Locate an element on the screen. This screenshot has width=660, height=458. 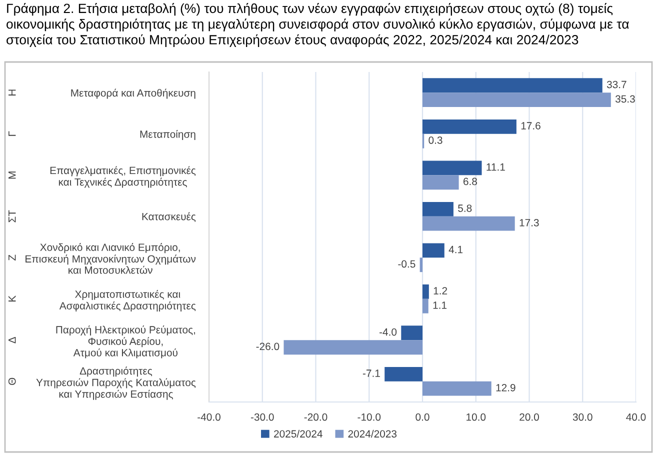
x-tick-label: -10.0 is located at coordinates (369, 417).